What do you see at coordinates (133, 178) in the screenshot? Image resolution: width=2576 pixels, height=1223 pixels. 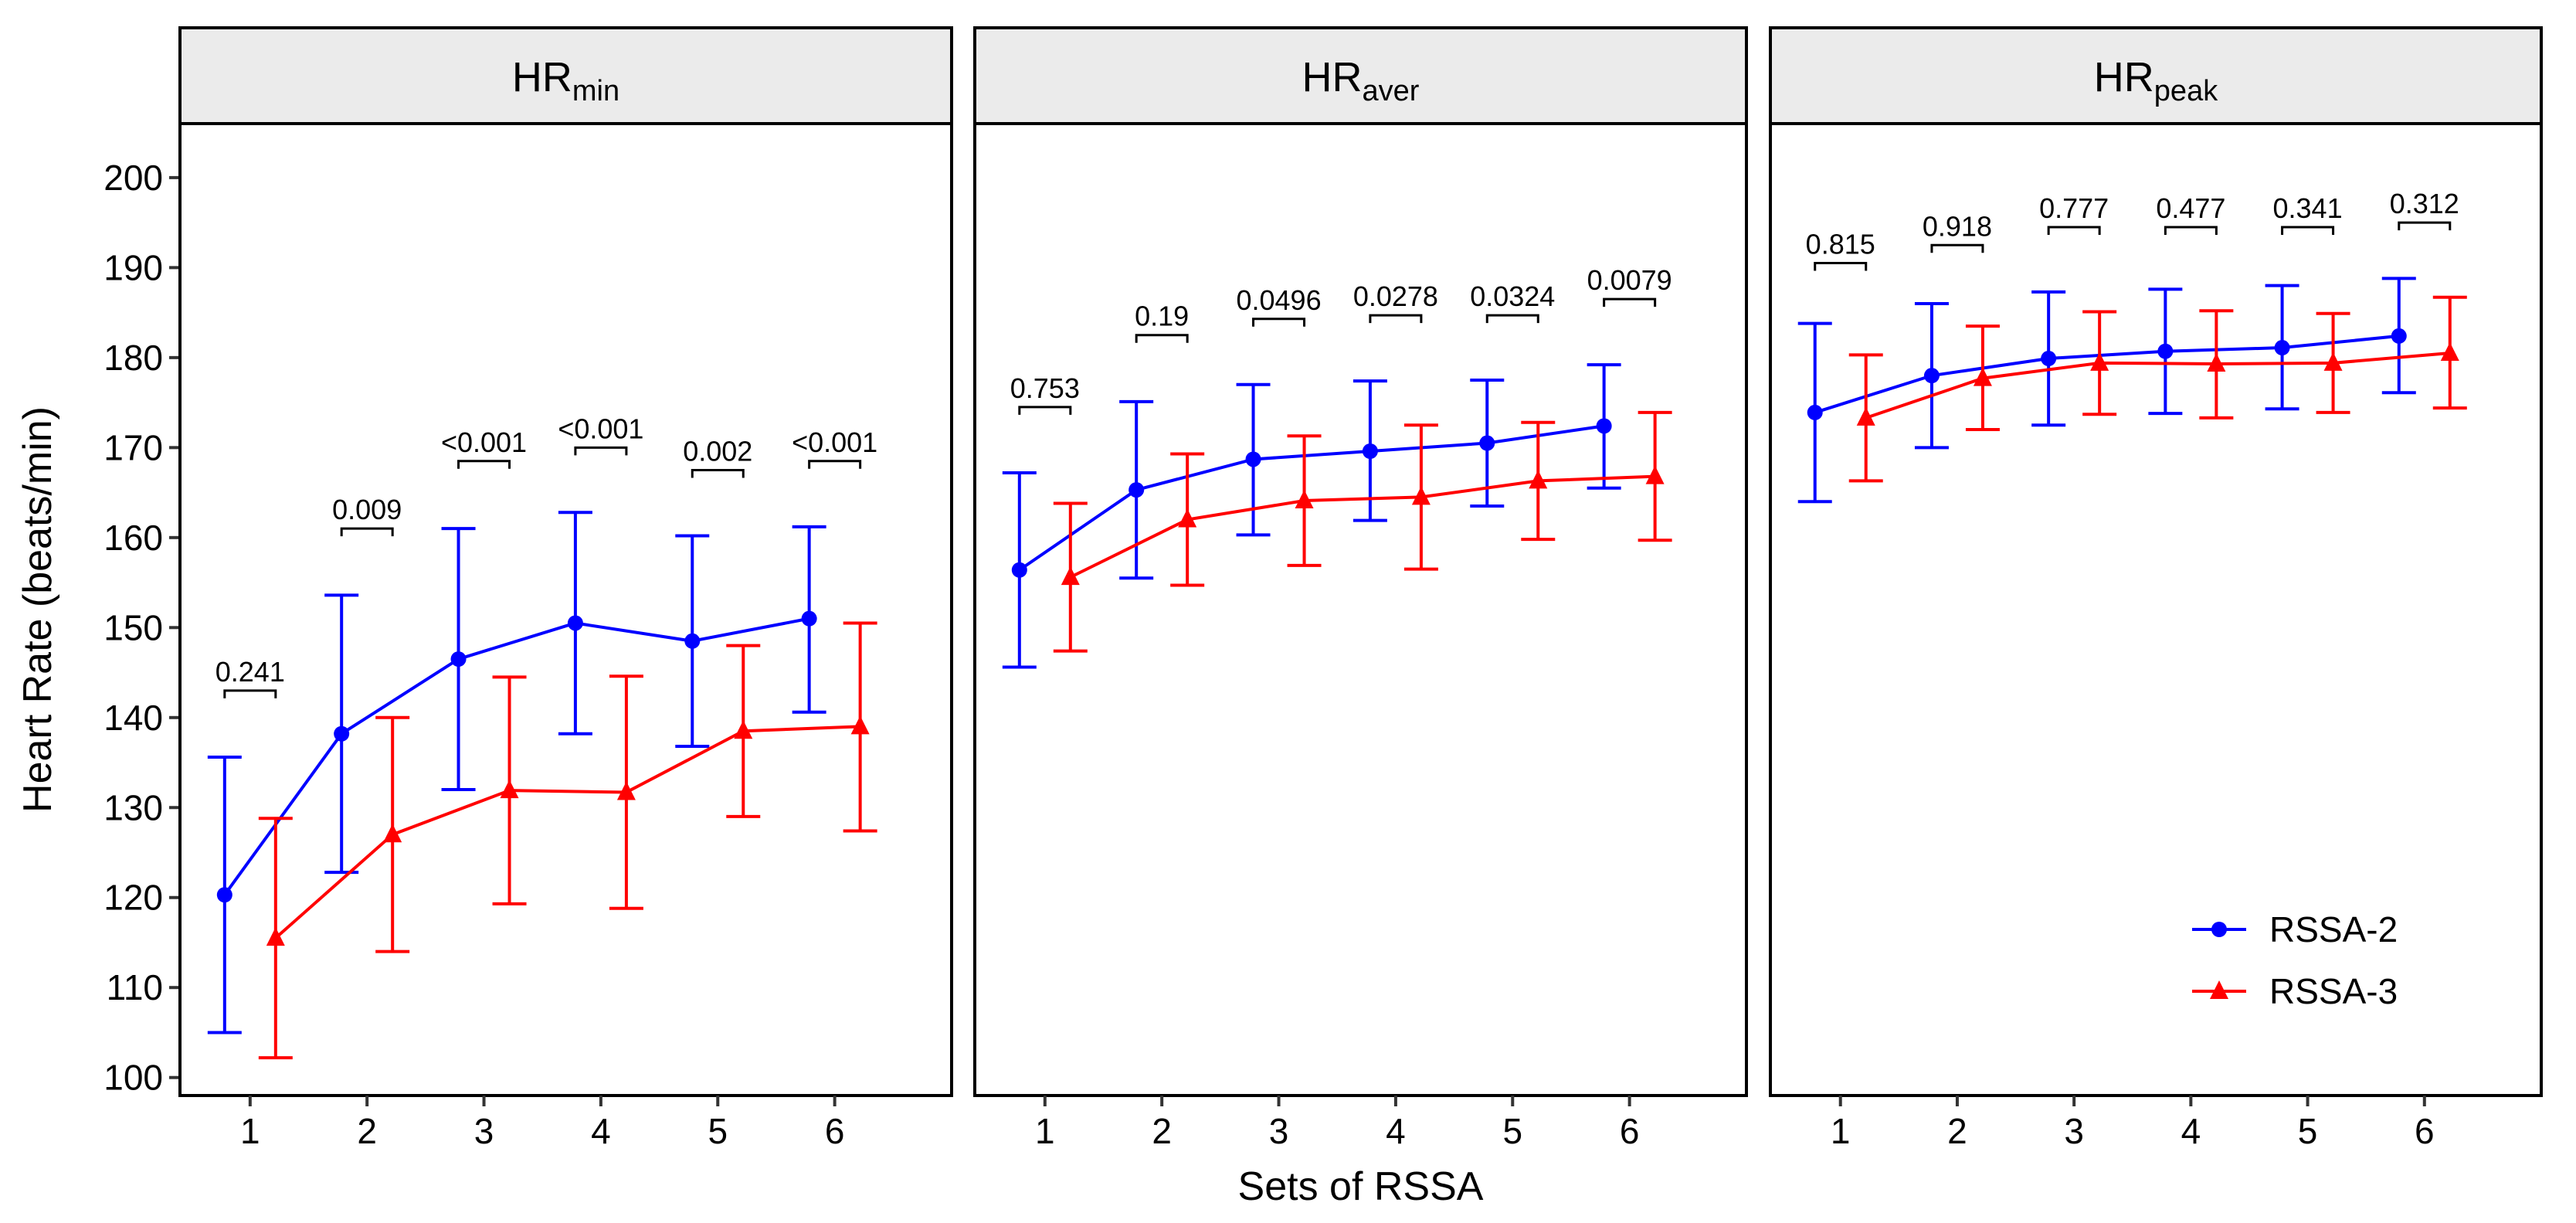 I see `y-tick-label: 200` at bounding box center [133, 178].